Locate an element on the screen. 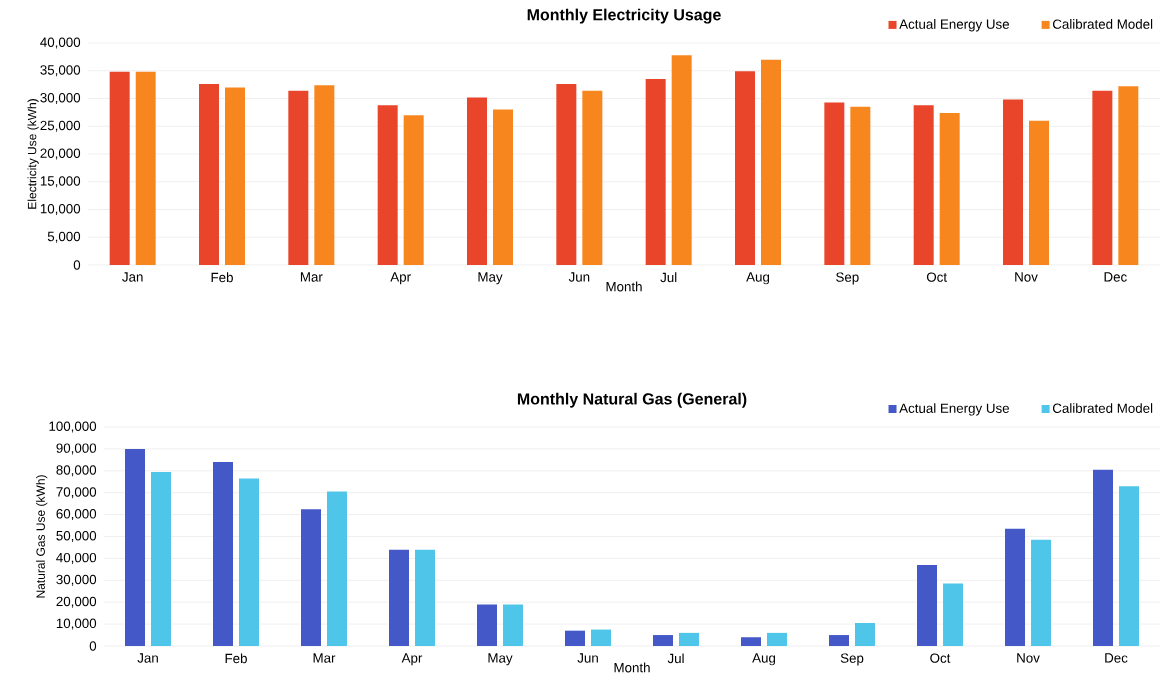 The height and width of the screenshot is (696, 1166). chart-title: Monthly Natural Gas (General) is located at coordinates (632, 400).